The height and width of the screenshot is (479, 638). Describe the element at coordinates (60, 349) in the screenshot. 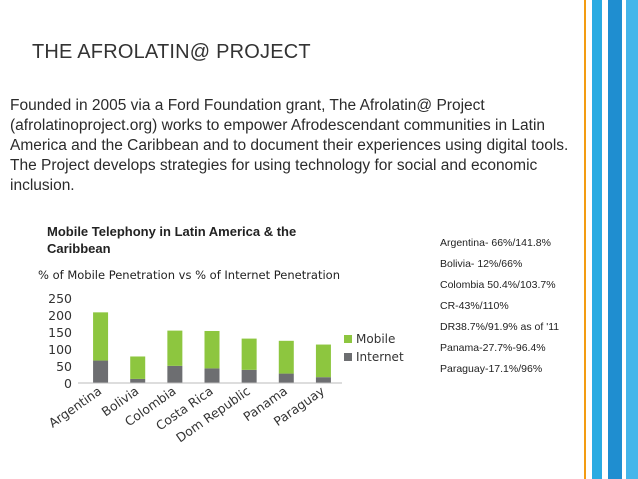

I see `y-tick-label: 100` at that location.